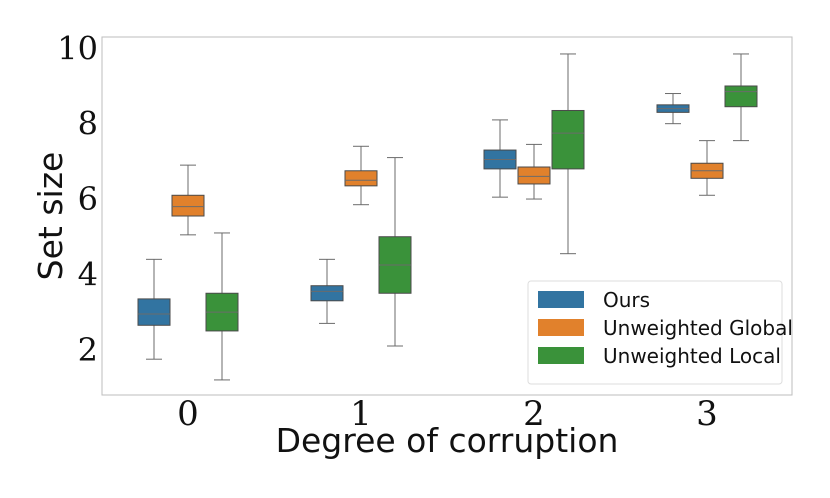  I want to click on x-tick-label: 3, so click(707, 414).